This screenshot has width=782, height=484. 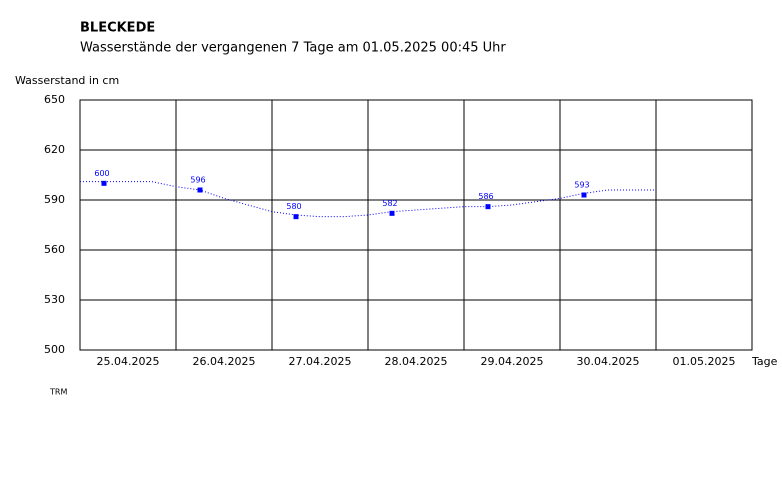 I want to click on y-tick-label: 620, so click(x=54, y=149).